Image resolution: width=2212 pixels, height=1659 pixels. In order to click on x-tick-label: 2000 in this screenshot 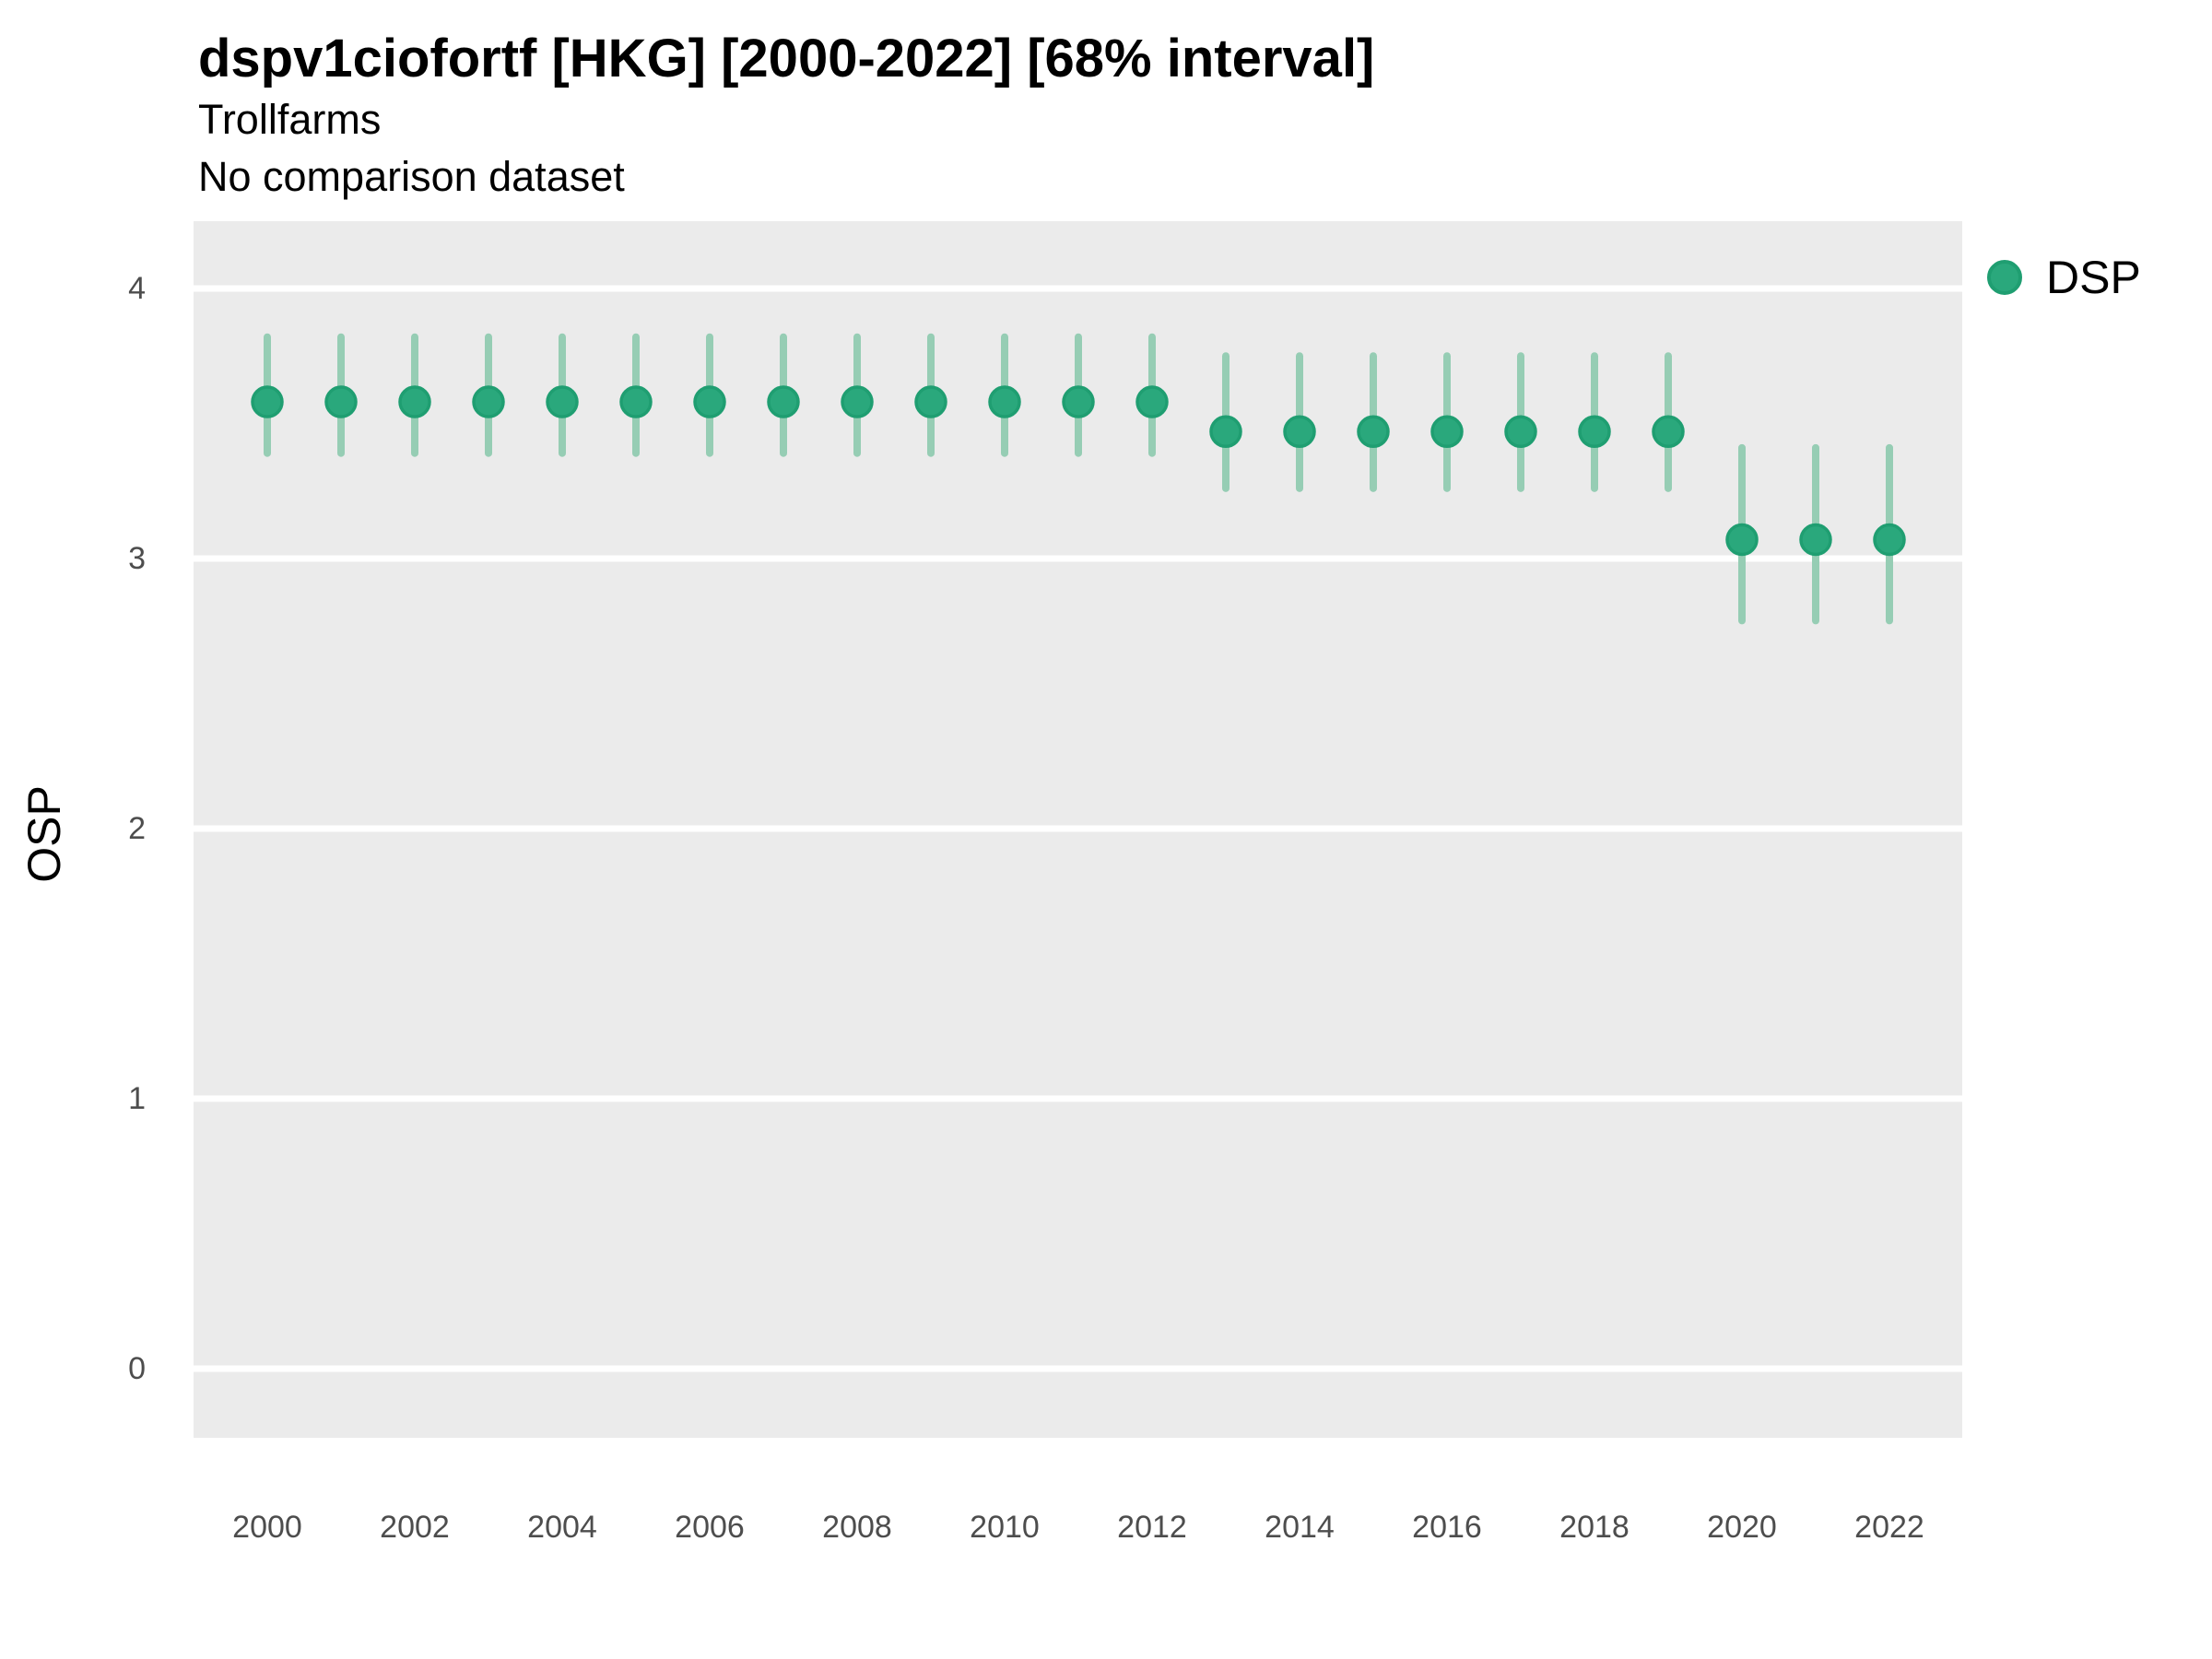, I will do `click(267, 1527)`.